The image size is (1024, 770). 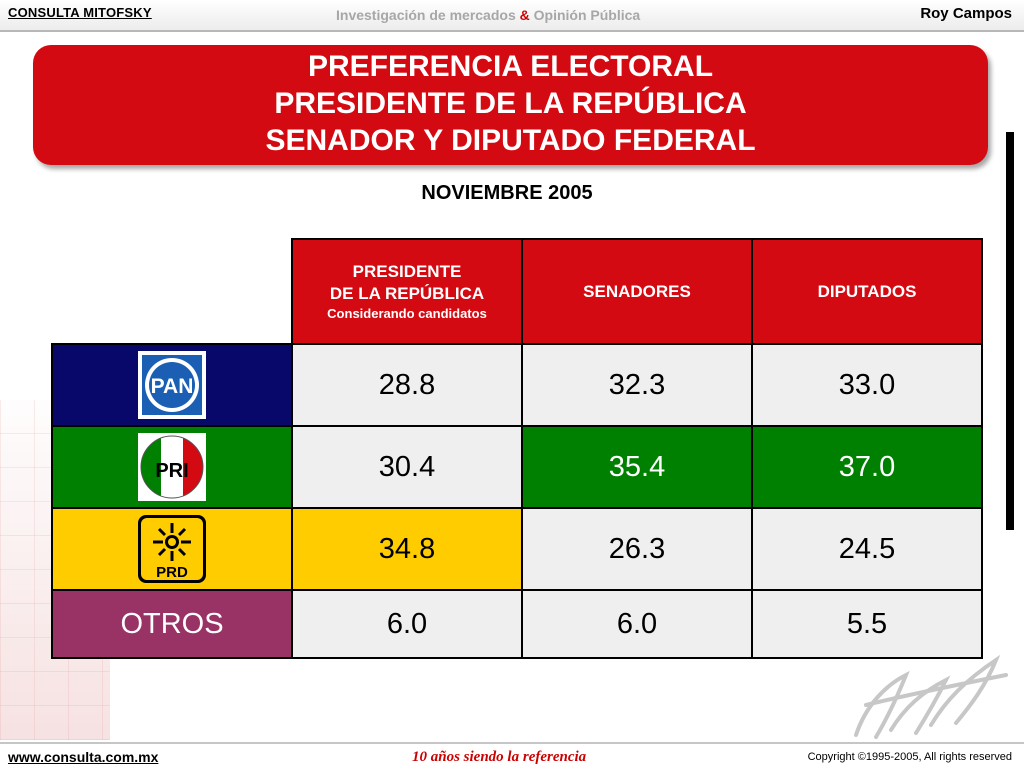 I want to click on brand-name: CONSULTA MITOFSKY, so click(x=80, y=12).